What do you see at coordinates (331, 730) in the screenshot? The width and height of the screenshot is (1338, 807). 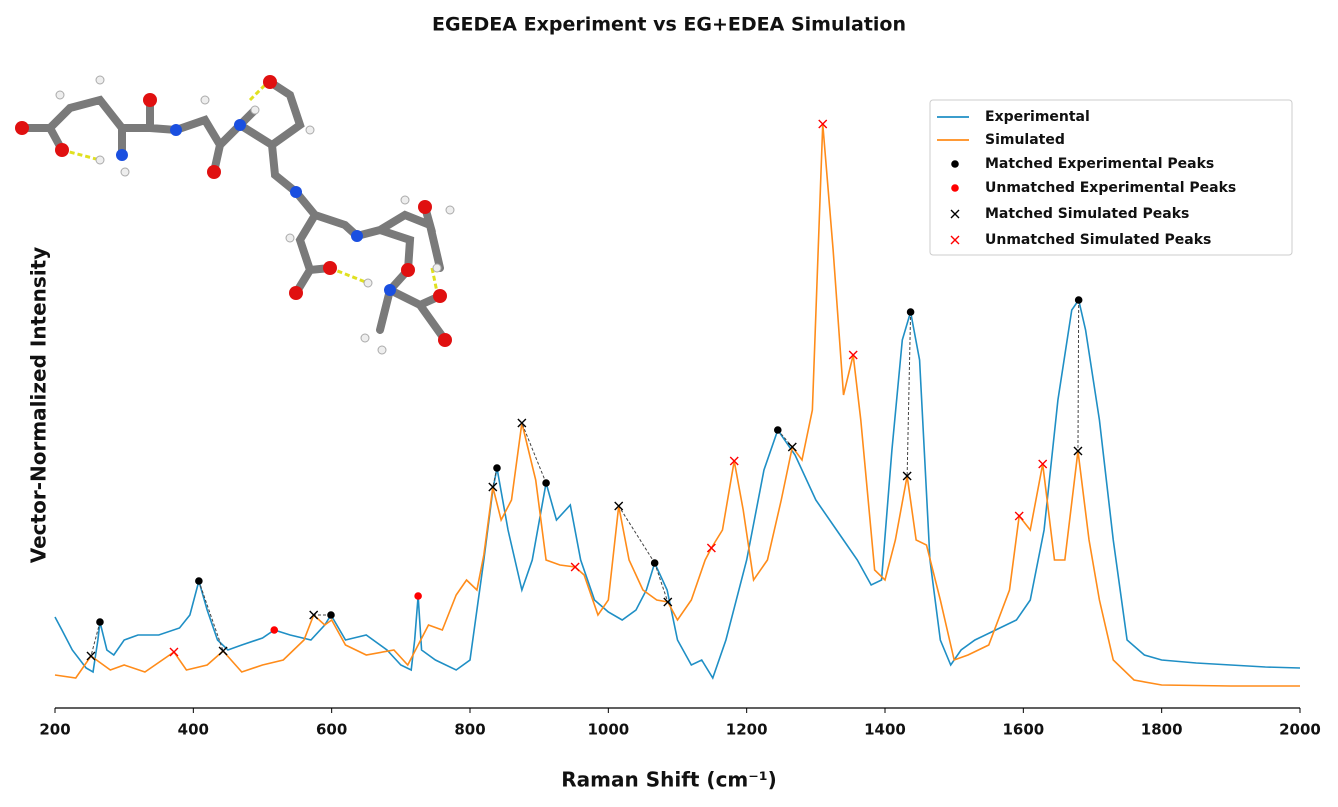 I see `x-tick-label: 600` at bounding box center [331, 730].